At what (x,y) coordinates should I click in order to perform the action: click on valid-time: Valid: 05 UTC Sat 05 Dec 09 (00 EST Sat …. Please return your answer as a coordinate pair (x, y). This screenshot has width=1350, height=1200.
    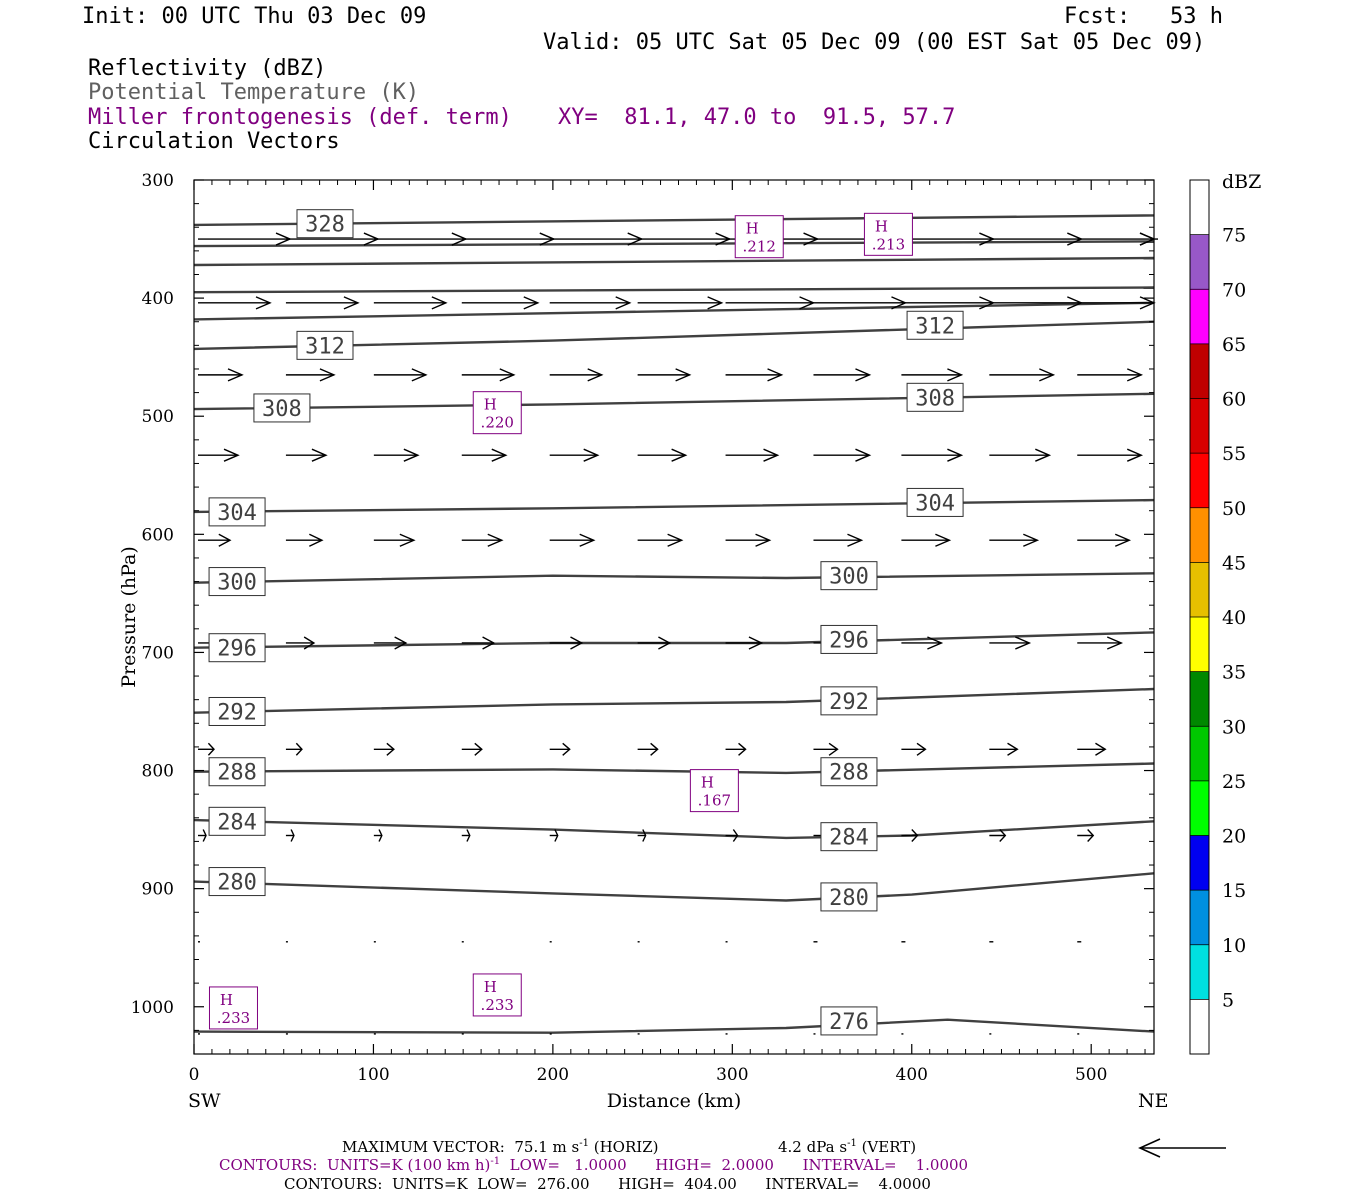
    Looking at the image, I should click on (874, 42).